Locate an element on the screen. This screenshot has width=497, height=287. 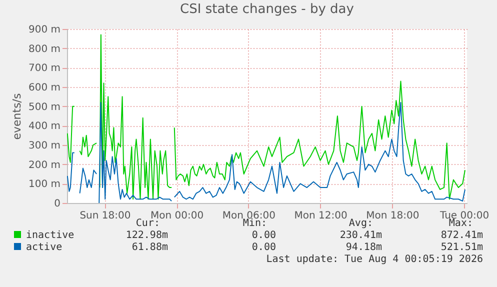
text: Max: is located at coordinates (460, 223).